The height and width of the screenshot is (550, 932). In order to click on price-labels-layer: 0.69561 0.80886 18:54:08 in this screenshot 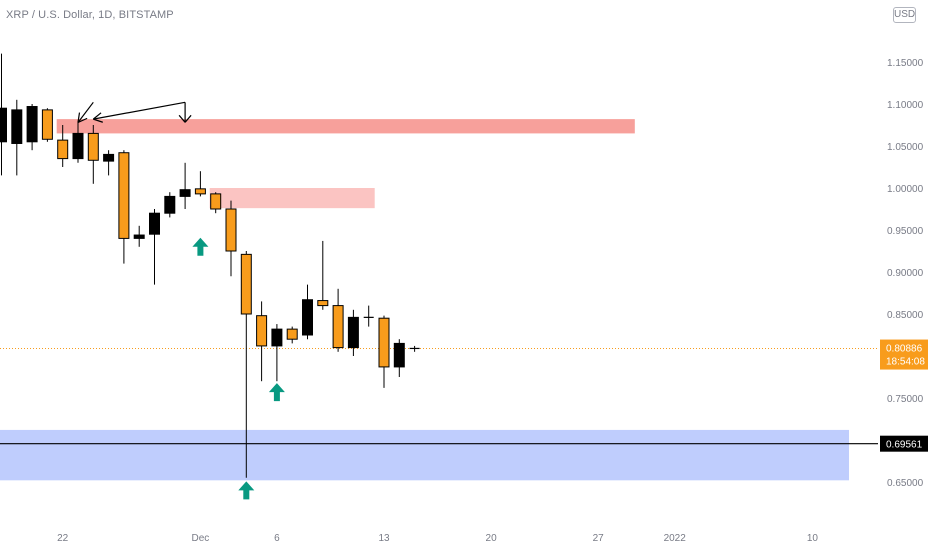, I will do `click(904, 395)`.